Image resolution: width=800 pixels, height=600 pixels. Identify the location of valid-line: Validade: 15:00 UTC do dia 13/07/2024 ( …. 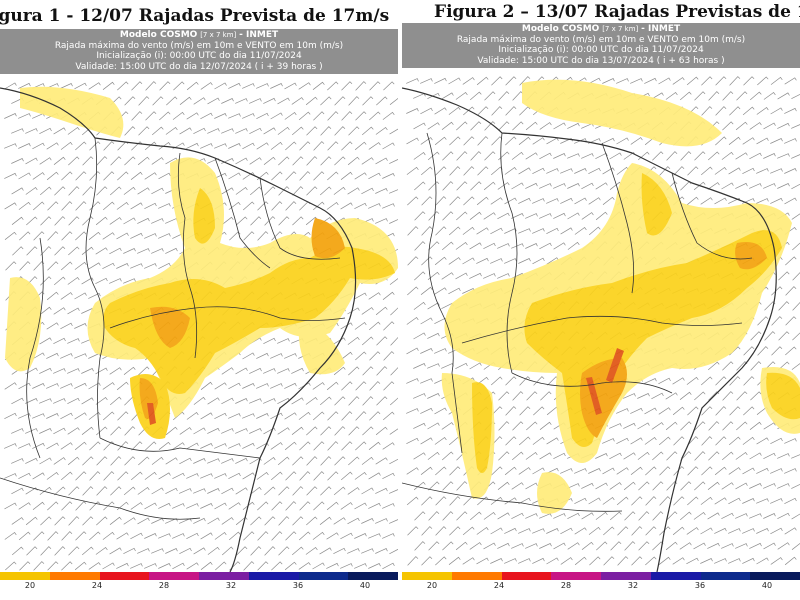
(601, 60).